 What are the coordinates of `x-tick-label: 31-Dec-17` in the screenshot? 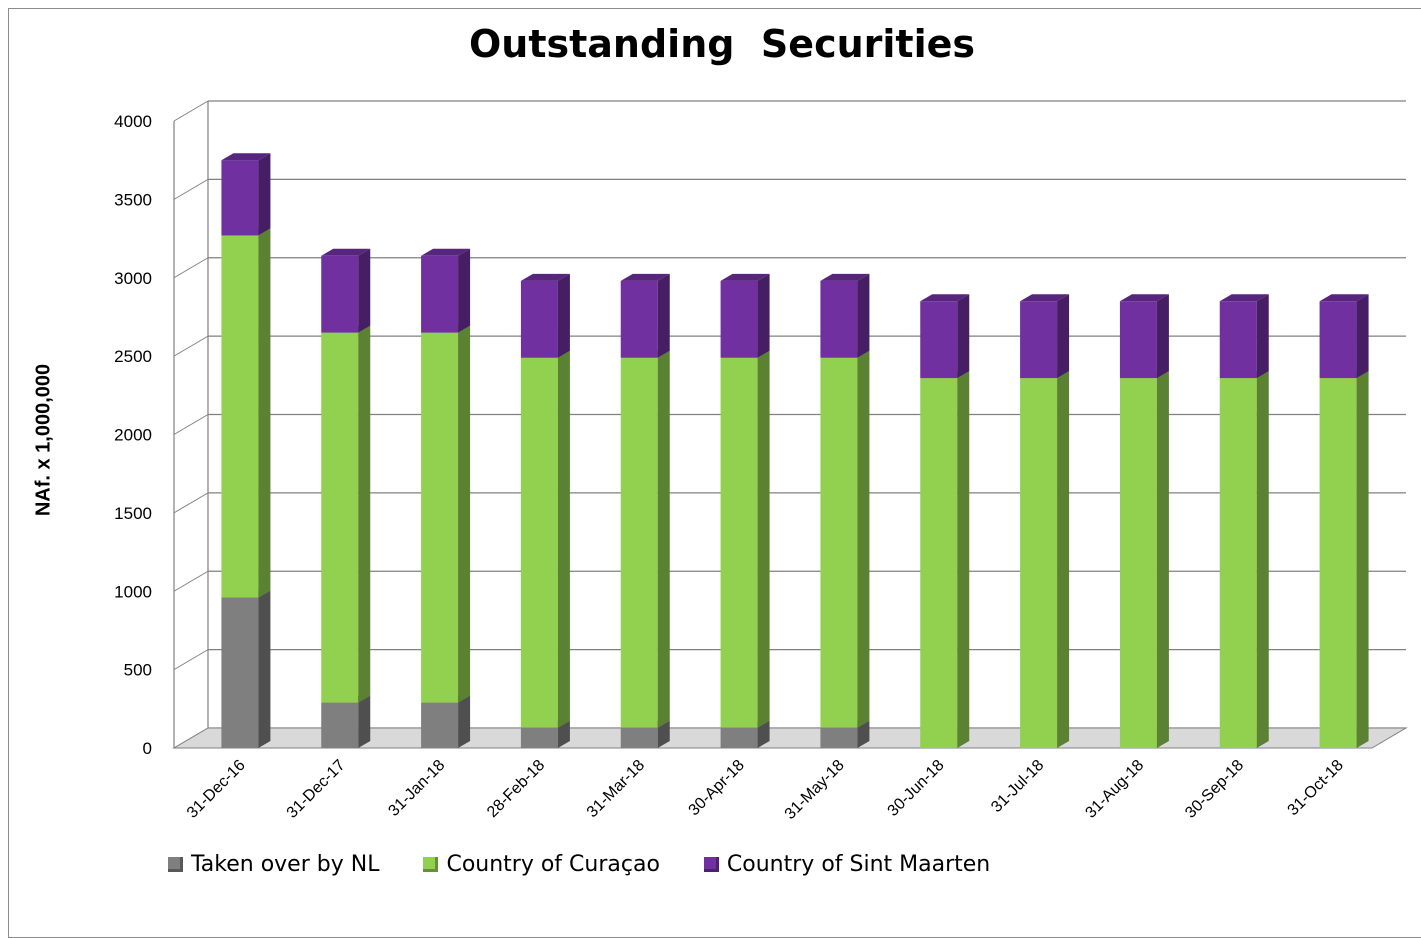 It's located at (316, 789).